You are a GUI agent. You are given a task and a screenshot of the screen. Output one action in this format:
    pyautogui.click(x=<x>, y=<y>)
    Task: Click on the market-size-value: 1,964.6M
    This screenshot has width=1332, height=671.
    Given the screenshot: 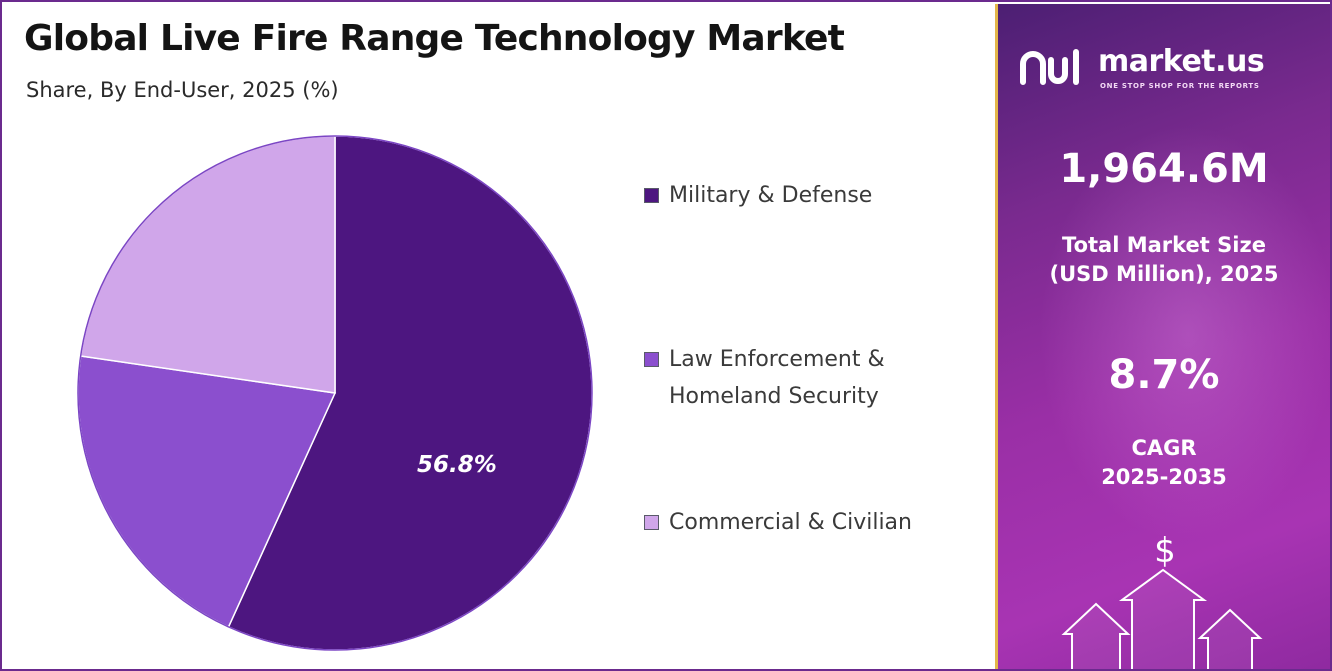 What is the action you would take?
    pyautogui.click(x=1164, y=169)
    